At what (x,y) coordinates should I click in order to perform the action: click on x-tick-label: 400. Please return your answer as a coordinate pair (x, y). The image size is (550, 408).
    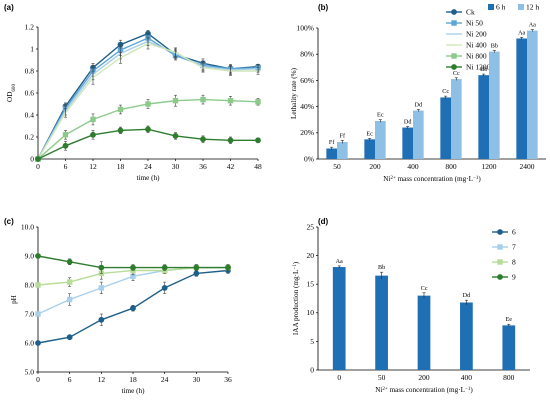
    Looking at the image, I should click on (467, 377).